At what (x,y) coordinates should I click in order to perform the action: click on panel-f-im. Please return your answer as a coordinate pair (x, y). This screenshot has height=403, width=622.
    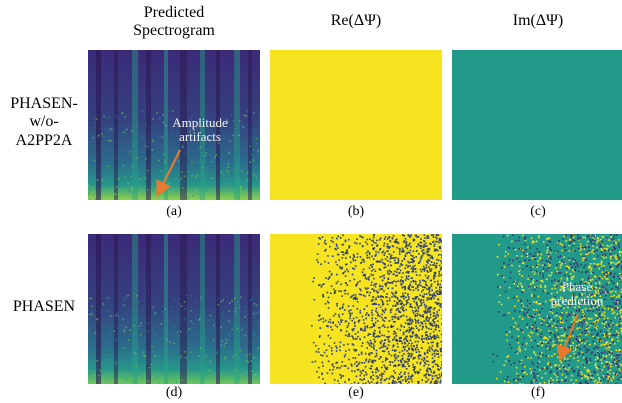
    Looking at the image, I should click on (537, 309).